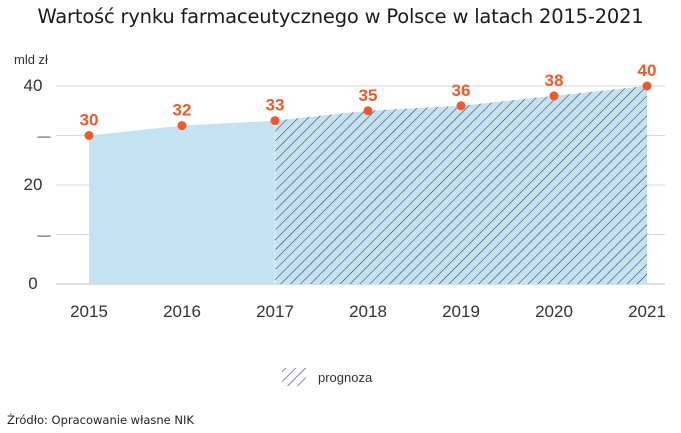 Image resolution: width=681 pixels, height=433 pixels. I want to click on y-tick-label-20: 20, so click(33, 184).